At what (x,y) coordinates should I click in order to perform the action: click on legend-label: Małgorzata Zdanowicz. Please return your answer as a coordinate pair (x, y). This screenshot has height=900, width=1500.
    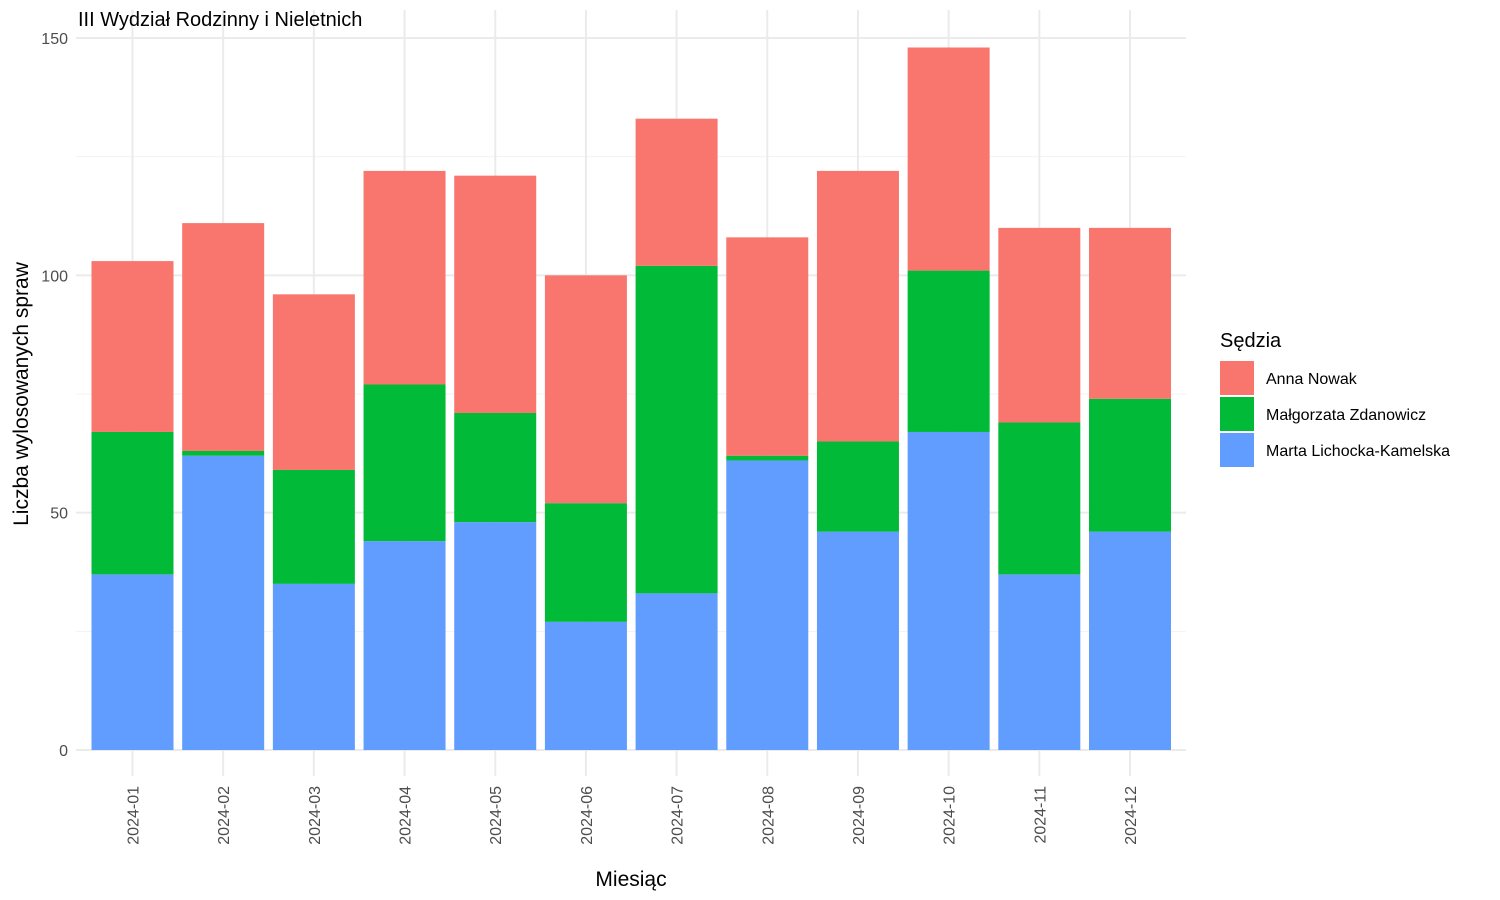
    Looking at the image, I should click on (1346, 415).